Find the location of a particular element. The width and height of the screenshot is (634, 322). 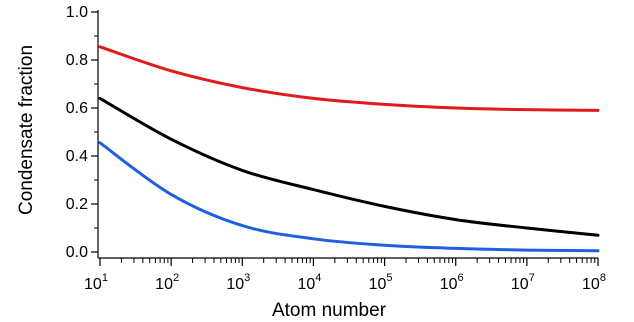

x-axis-title: Atom number is located at coordinates (329, 310).